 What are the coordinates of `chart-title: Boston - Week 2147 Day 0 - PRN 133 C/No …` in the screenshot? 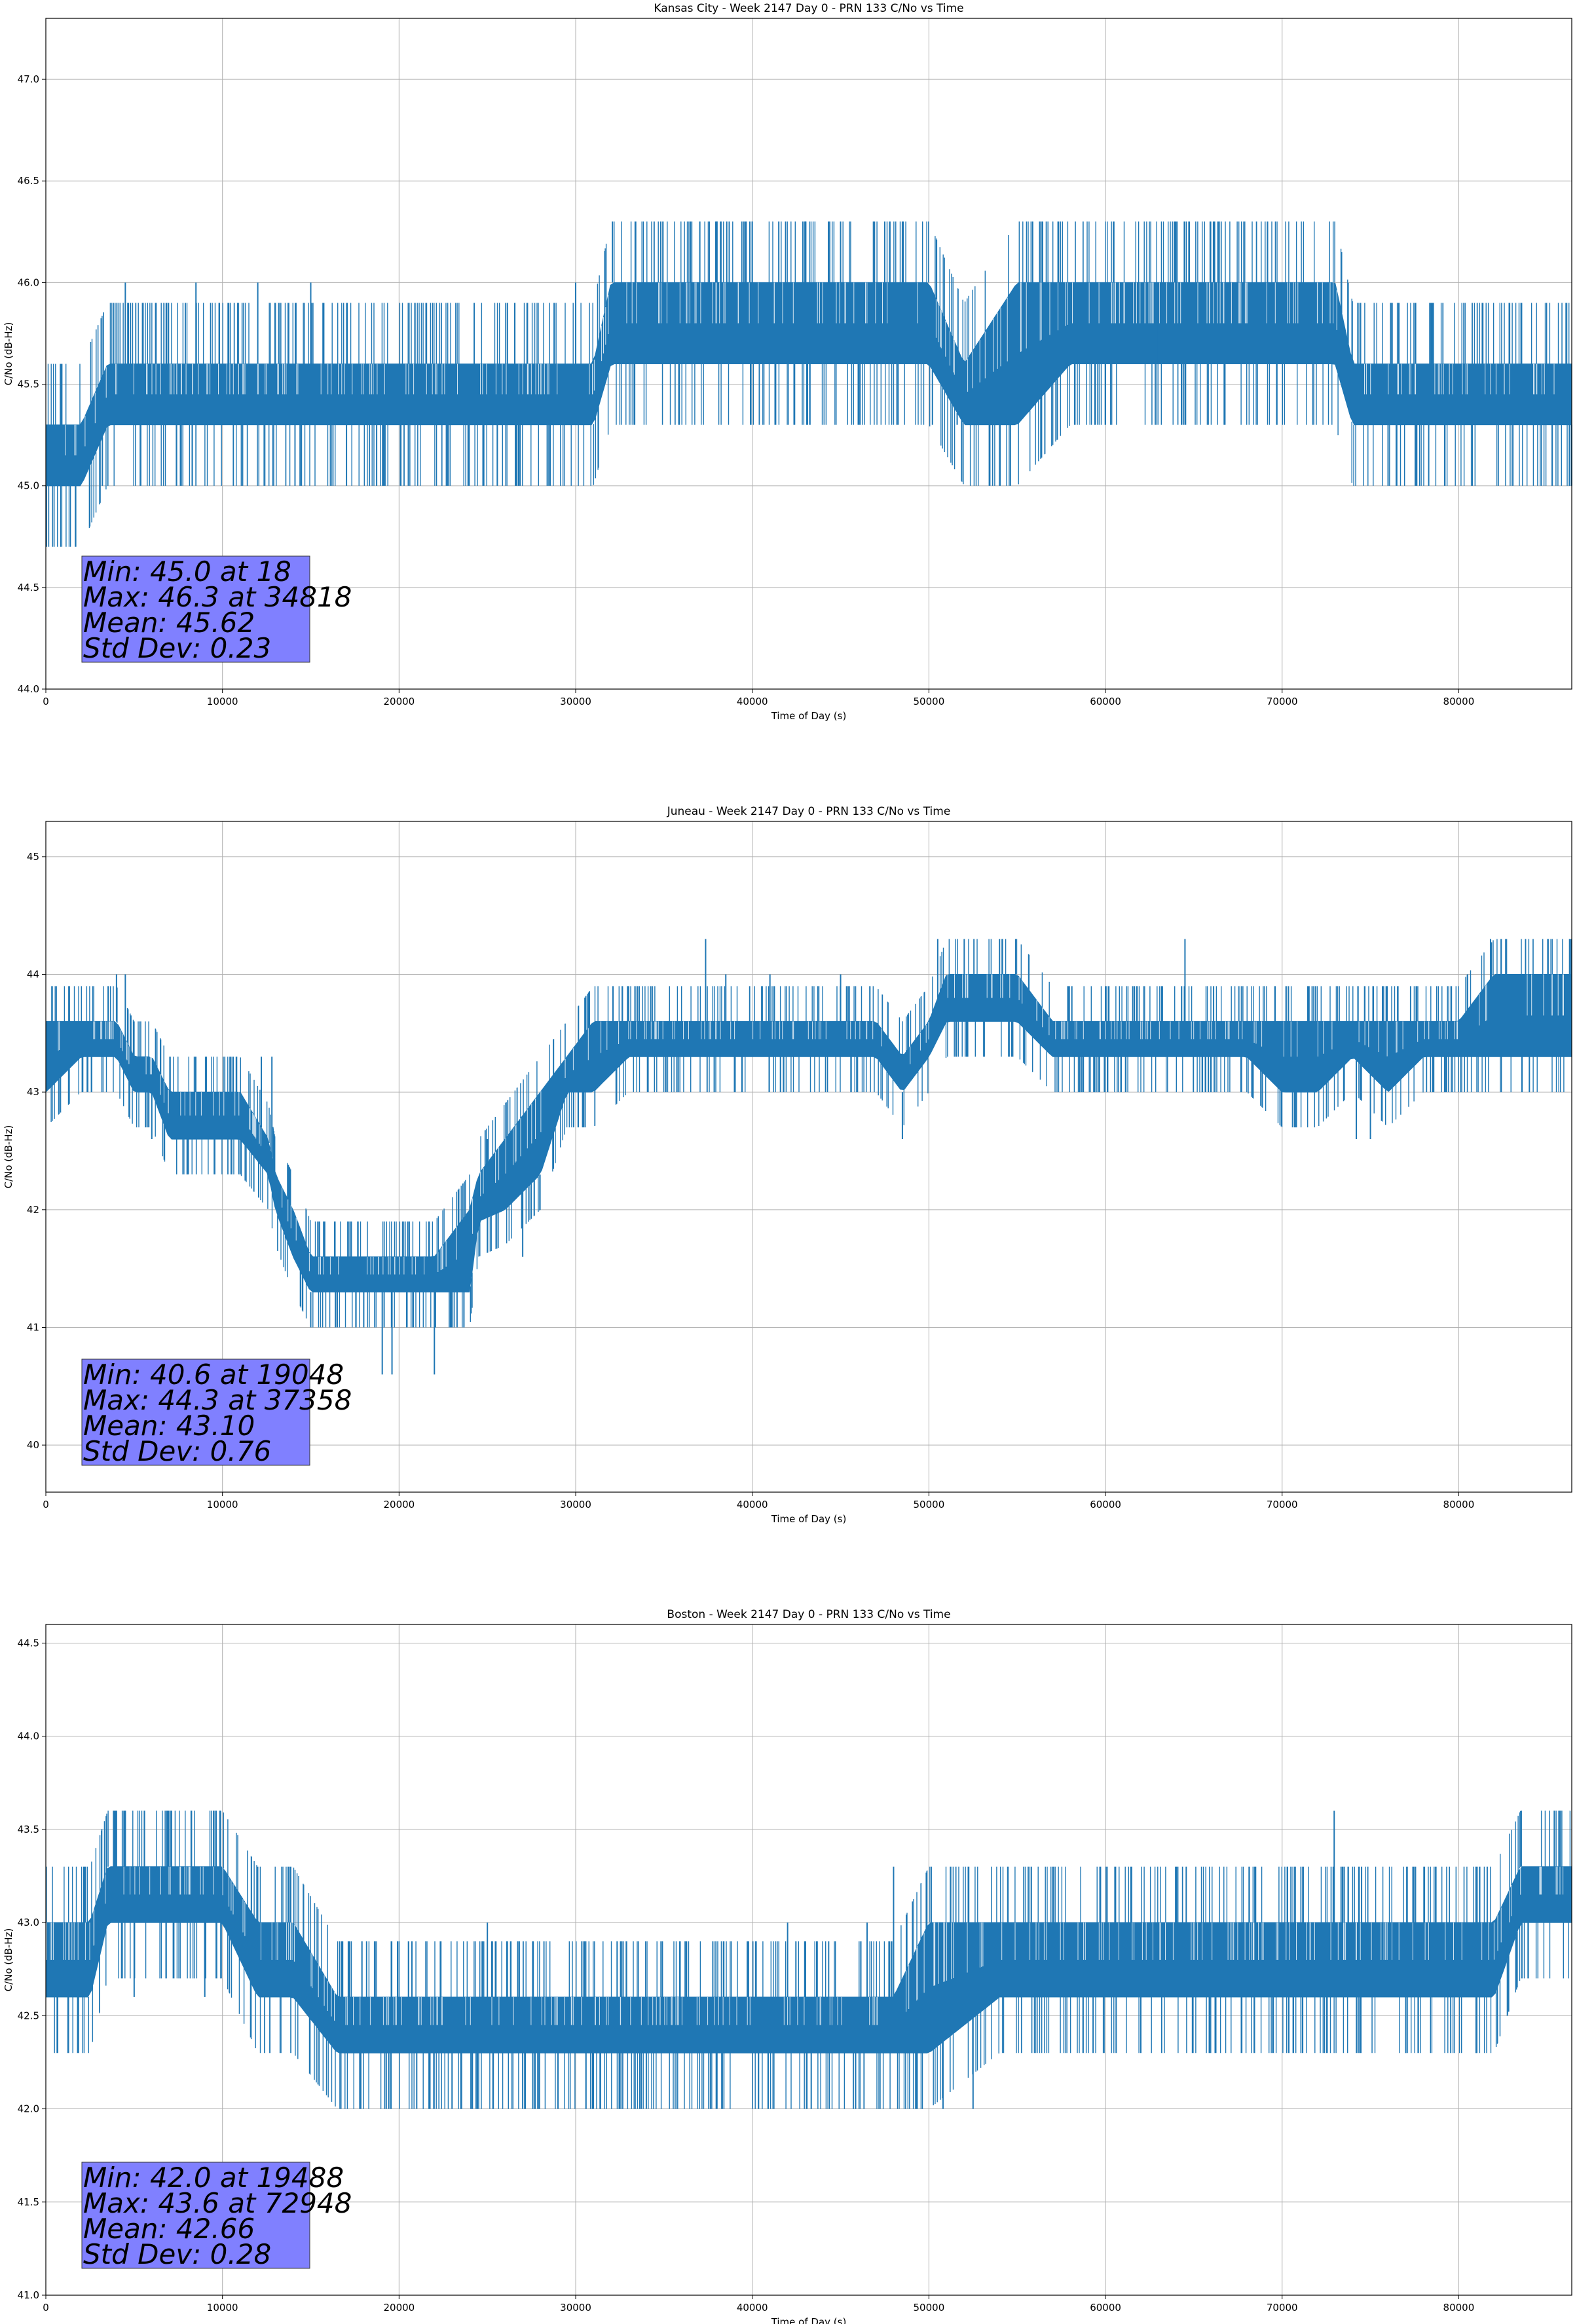 It's located at (808, 1614).